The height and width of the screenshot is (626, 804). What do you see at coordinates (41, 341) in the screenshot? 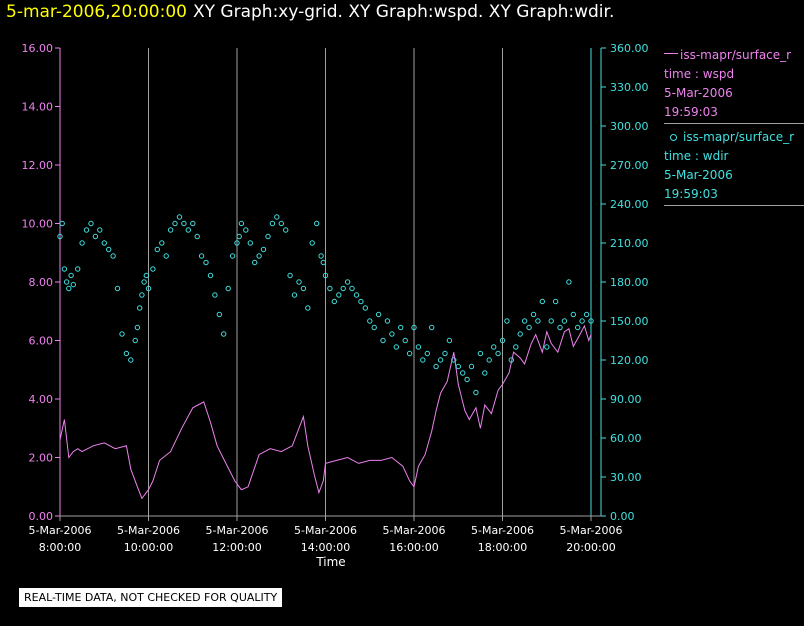
I see `y-left-tick-label: 6.00` at bounding box center [41, 341].